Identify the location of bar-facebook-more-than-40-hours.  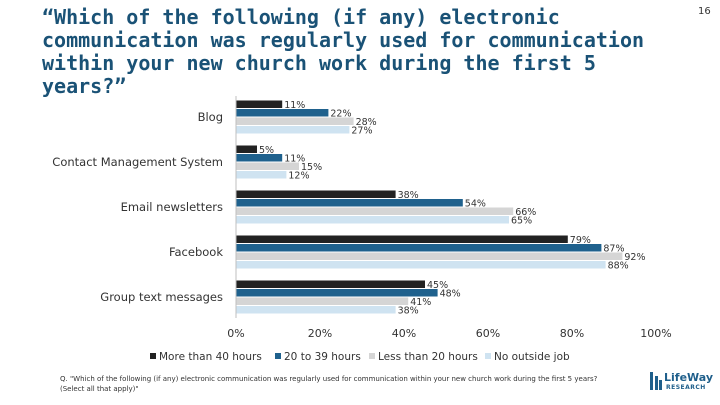
(402, 239).